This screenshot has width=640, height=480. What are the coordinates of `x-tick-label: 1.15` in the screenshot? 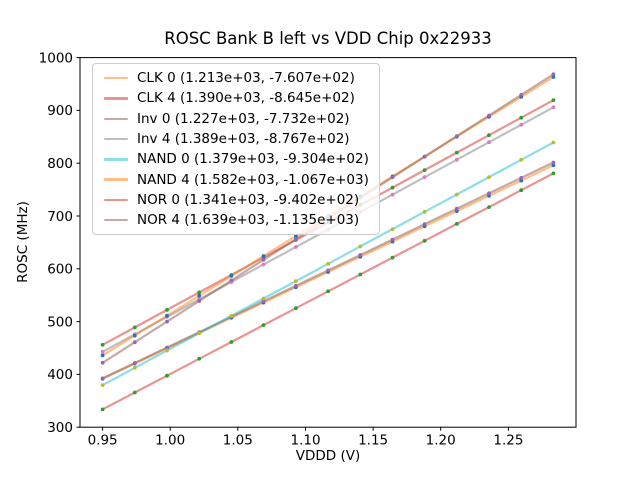 It's located at (373, 441).